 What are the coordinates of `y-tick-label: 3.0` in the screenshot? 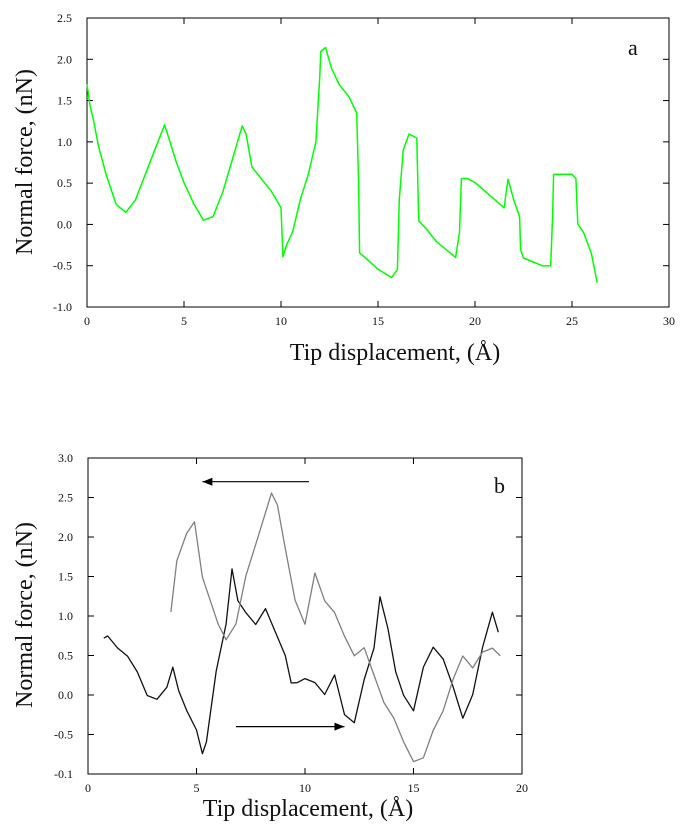 It's located at (65, 458).